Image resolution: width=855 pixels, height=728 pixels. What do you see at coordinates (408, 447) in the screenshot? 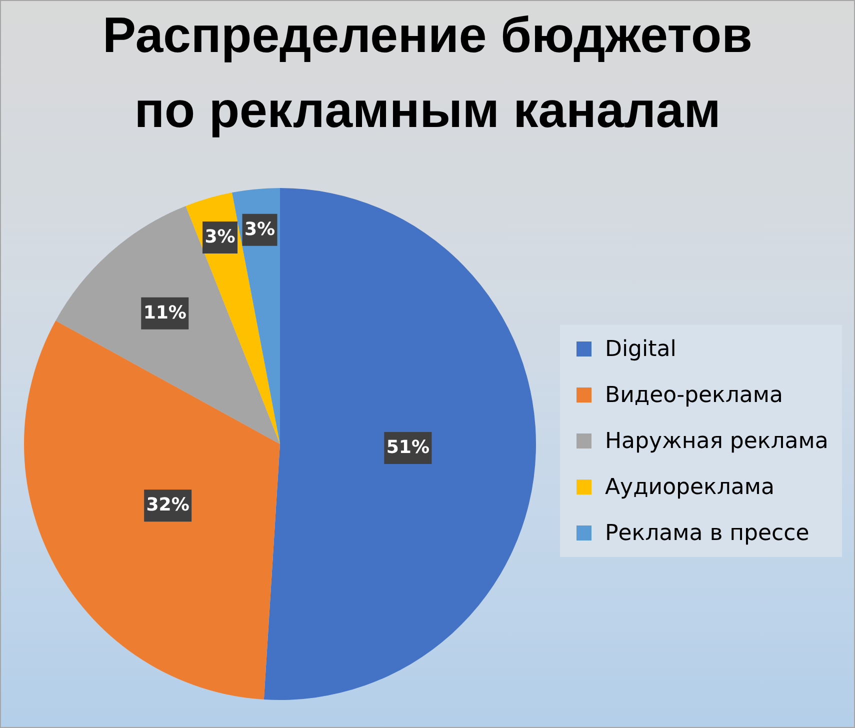
I see `data-label: 51%` at bounding box center [408, 447].